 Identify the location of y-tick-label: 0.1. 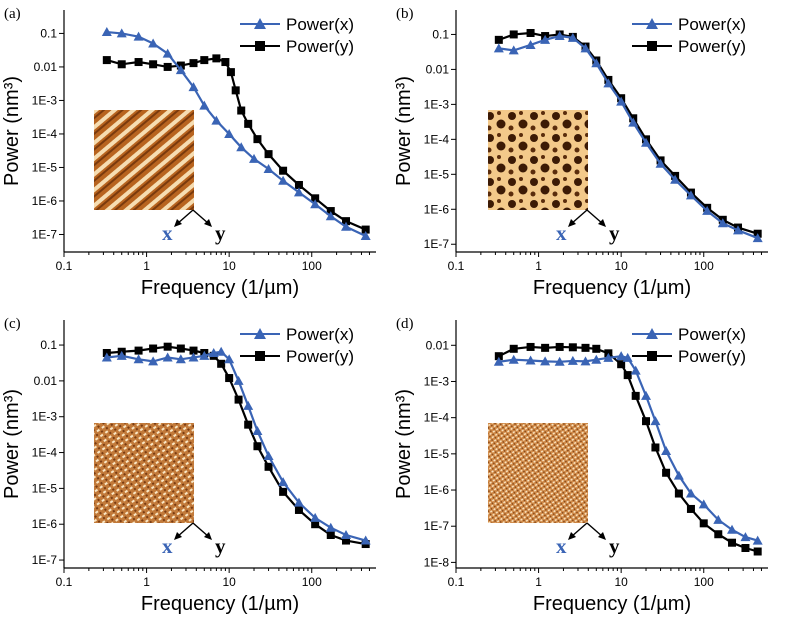
(48, 345).